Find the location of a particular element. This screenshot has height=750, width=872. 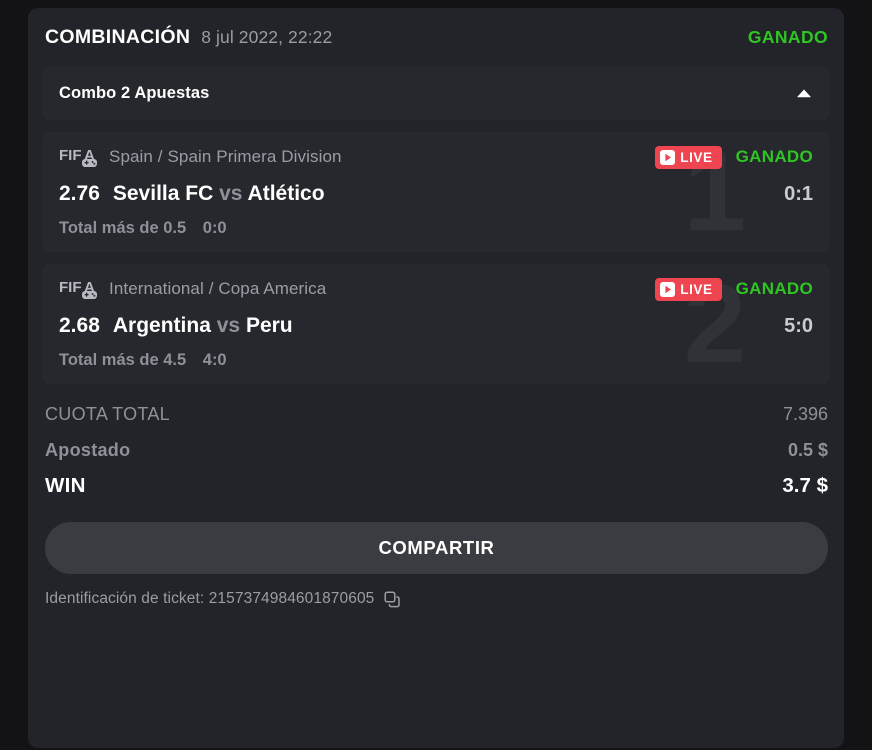

current-score: 0:1 is located at coordinates (798, 194).